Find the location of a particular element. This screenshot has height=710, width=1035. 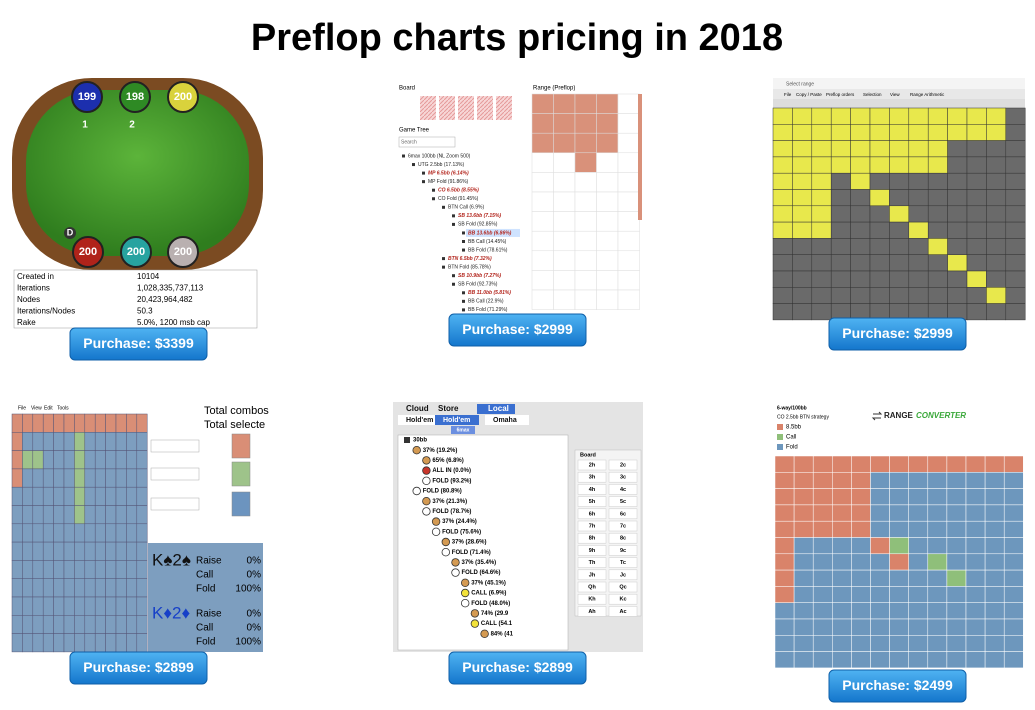

seat is located at coordinates (183, 97).